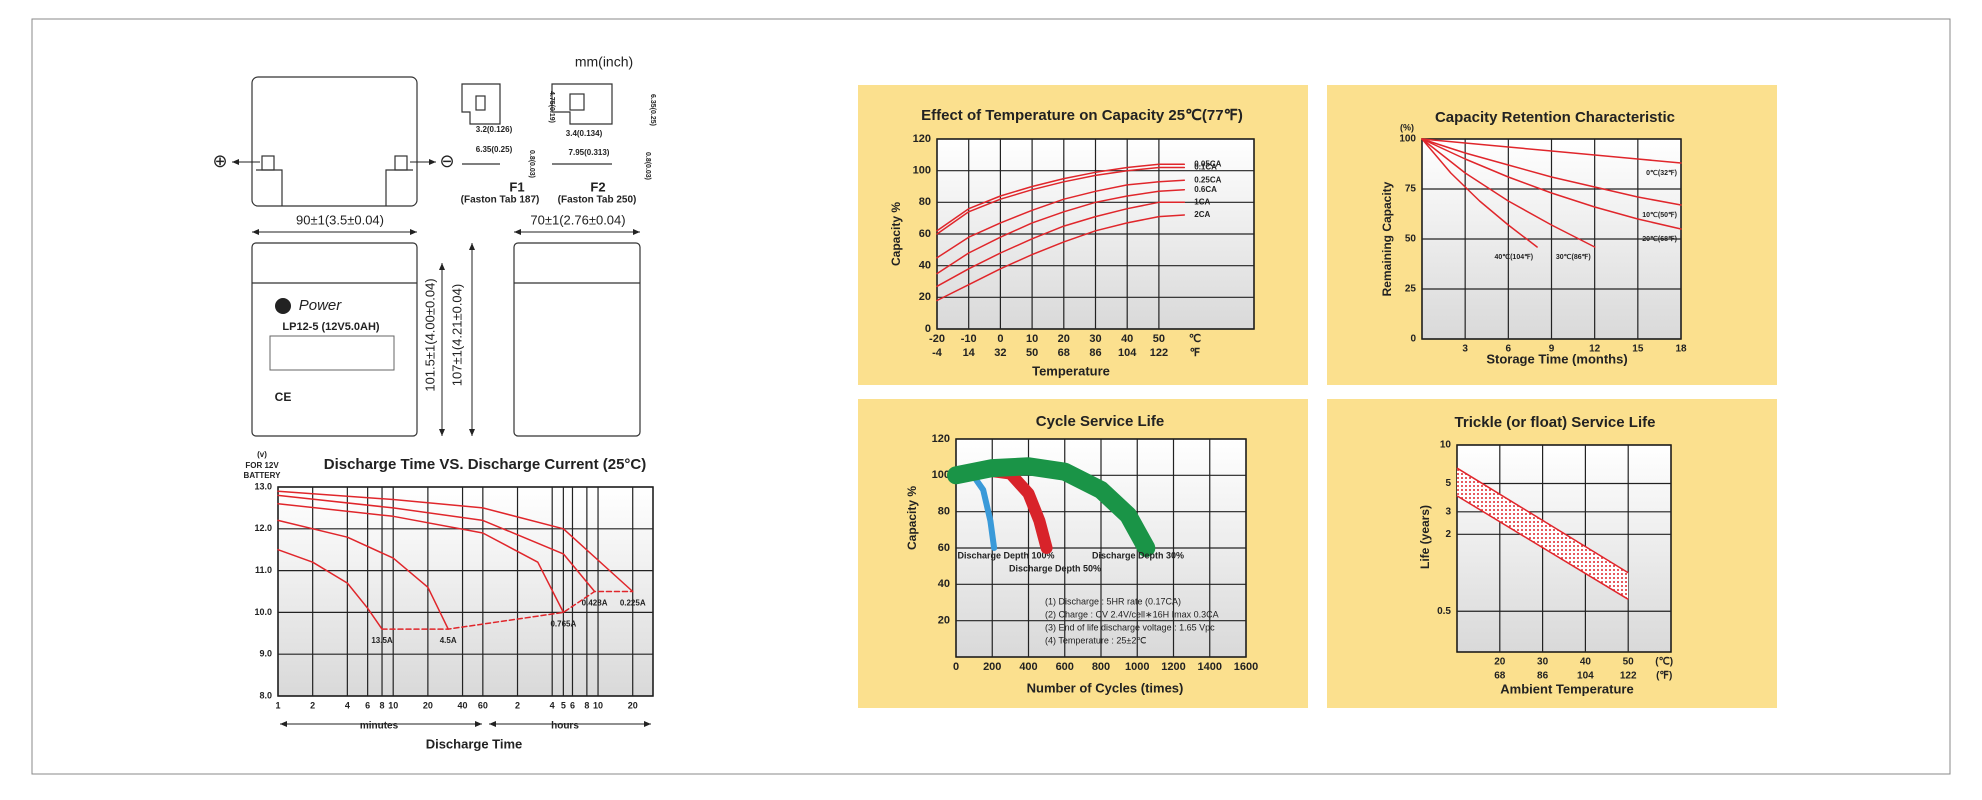 The width and height of the screenshot is (1982, 800). Describe the element at coordinates (1659, 215) in the screenshot. I see `series-label: 10℃(50℉)` at that location.